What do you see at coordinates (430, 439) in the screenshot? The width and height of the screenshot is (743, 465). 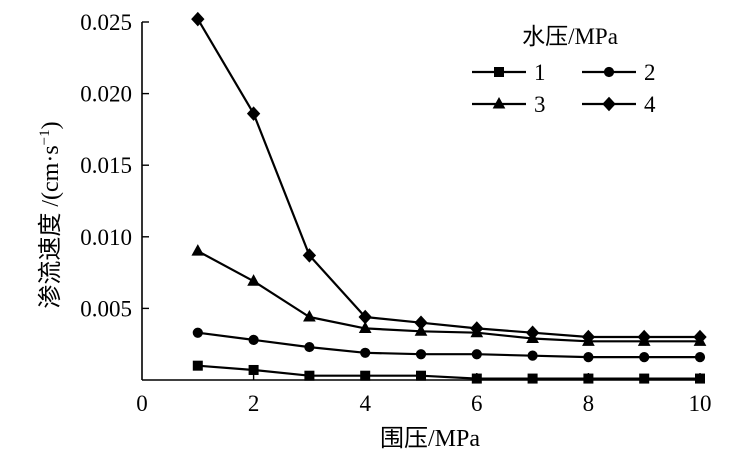 I see `x-axis-title: 围压/MPa` at bounding box center [430, 439].